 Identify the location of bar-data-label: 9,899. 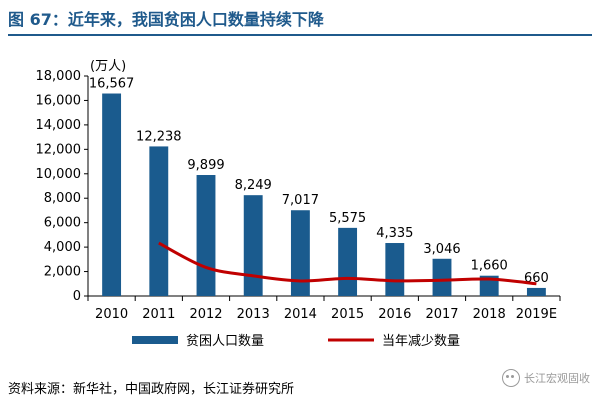
(205, 165).